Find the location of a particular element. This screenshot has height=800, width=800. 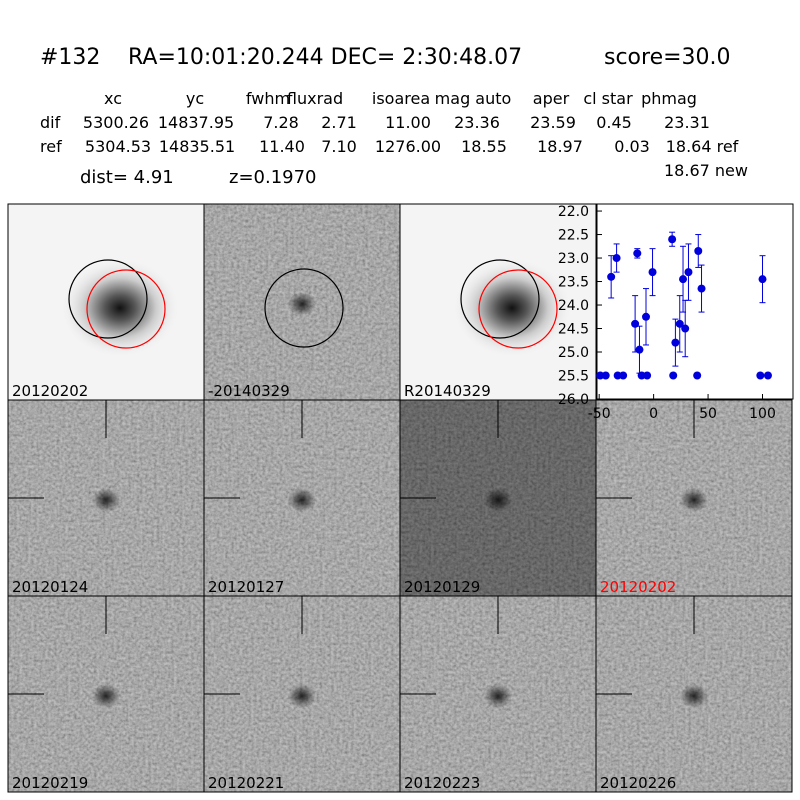

table-cell: 11.40 is located at coordinates (282, 146).